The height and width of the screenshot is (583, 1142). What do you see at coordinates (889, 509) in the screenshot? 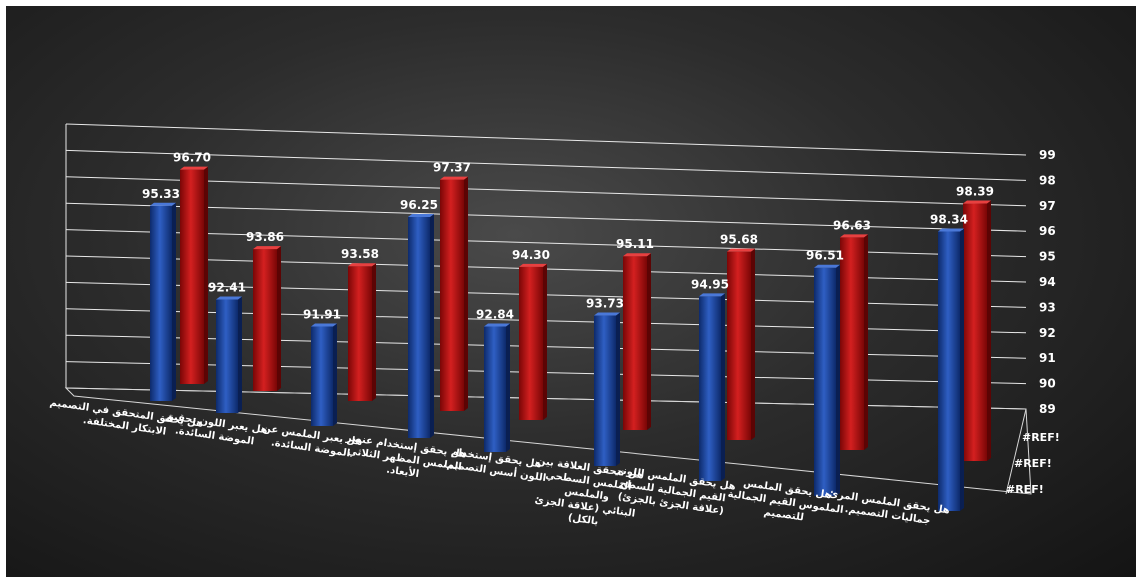
I see `category-label: هل يحقق الملمس المرئجماليات التصميم.` at bounding box center [889, 509].